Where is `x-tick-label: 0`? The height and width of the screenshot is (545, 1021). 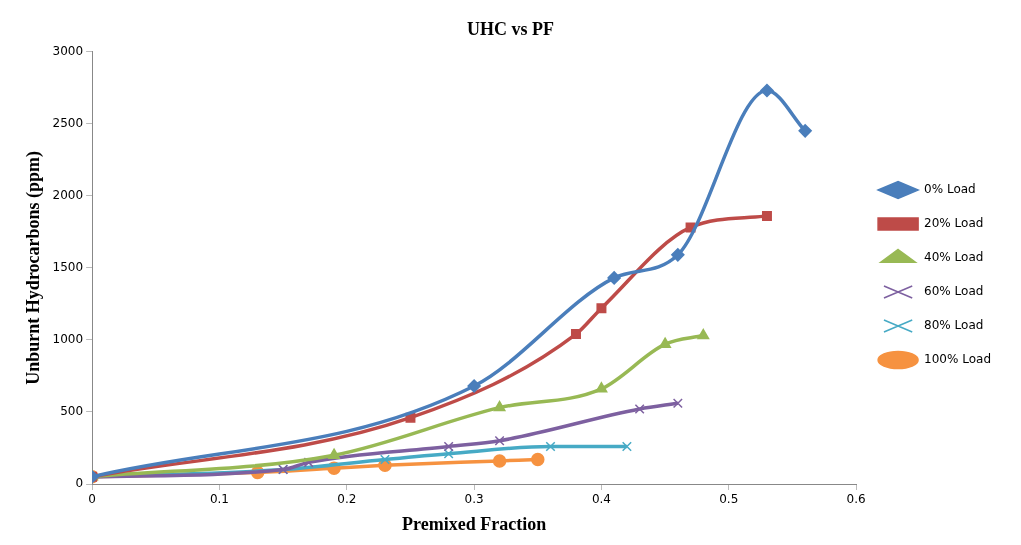 x-tick-label: 0 is located at coordinates (92, 499).